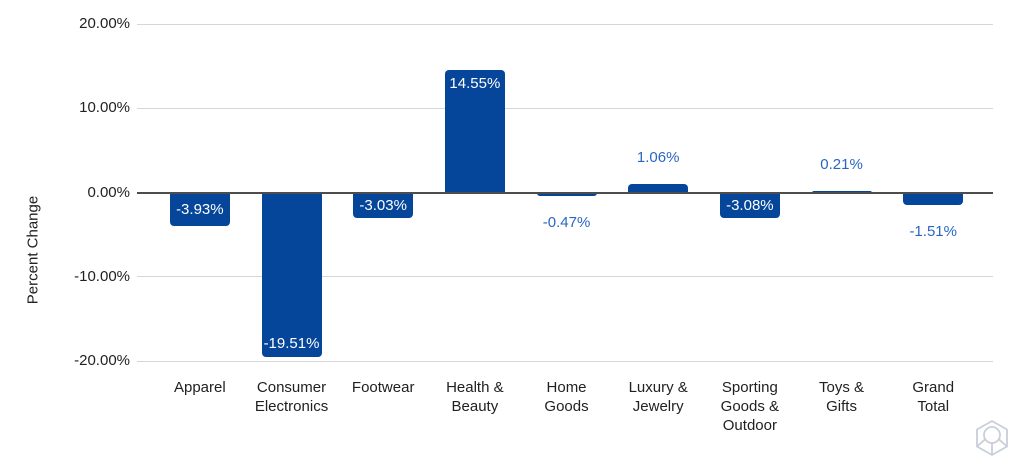 This screenshot has width=1024, height=464. I want to click on bar-slot: 1.06%, so click(658, 192).